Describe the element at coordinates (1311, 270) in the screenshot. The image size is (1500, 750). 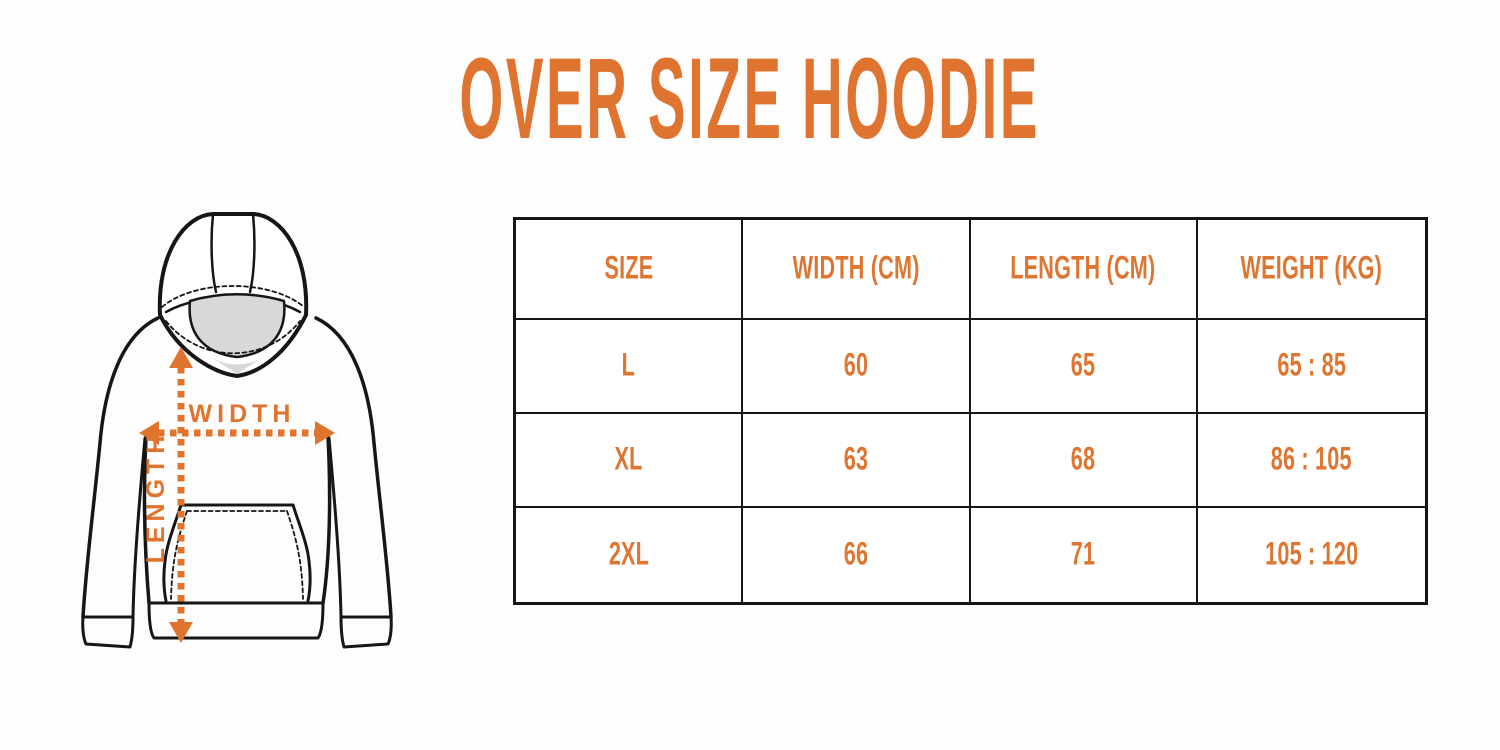
I see `header-cell-weight: WEIGHT (KG)` at that location.